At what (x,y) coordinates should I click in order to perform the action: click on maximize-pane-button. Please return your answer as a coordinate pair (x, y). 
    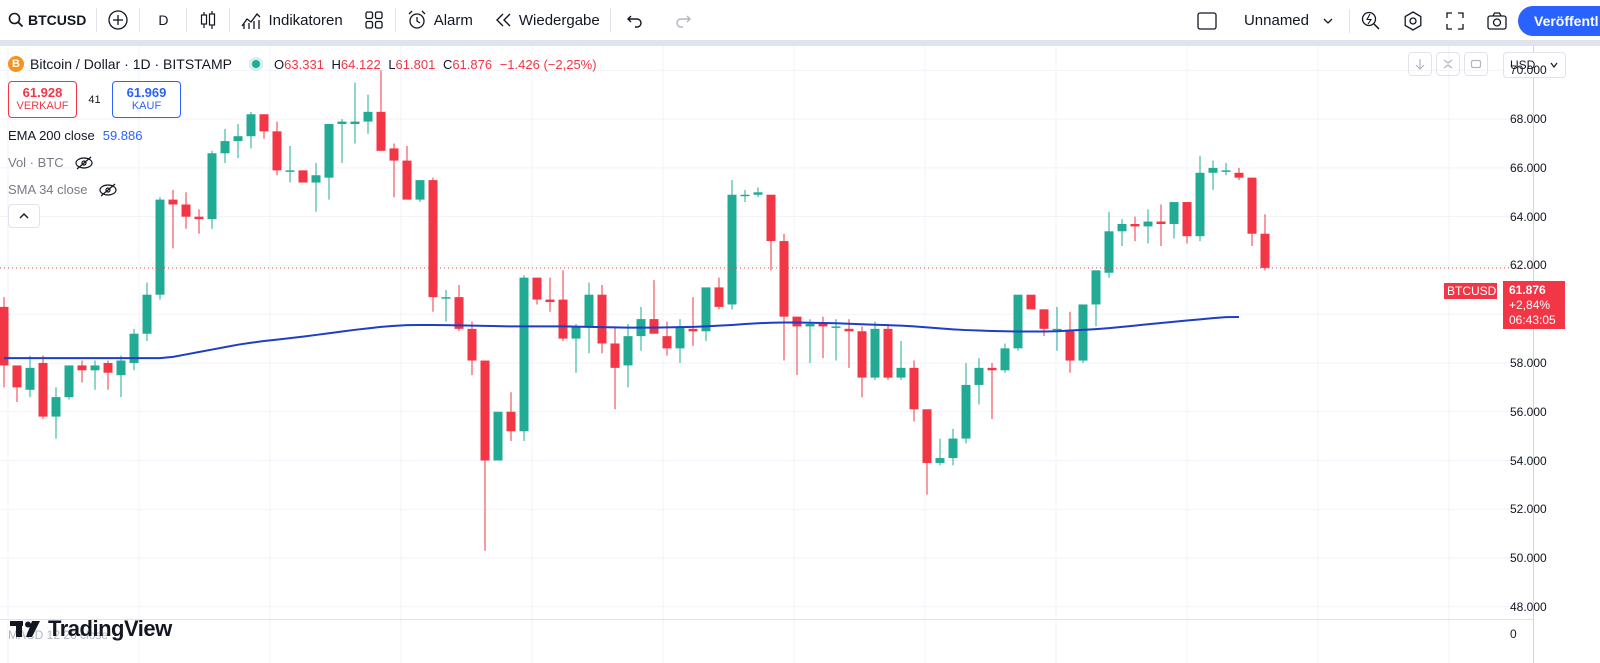
    Looking at the image, I should click on (1476, 64).